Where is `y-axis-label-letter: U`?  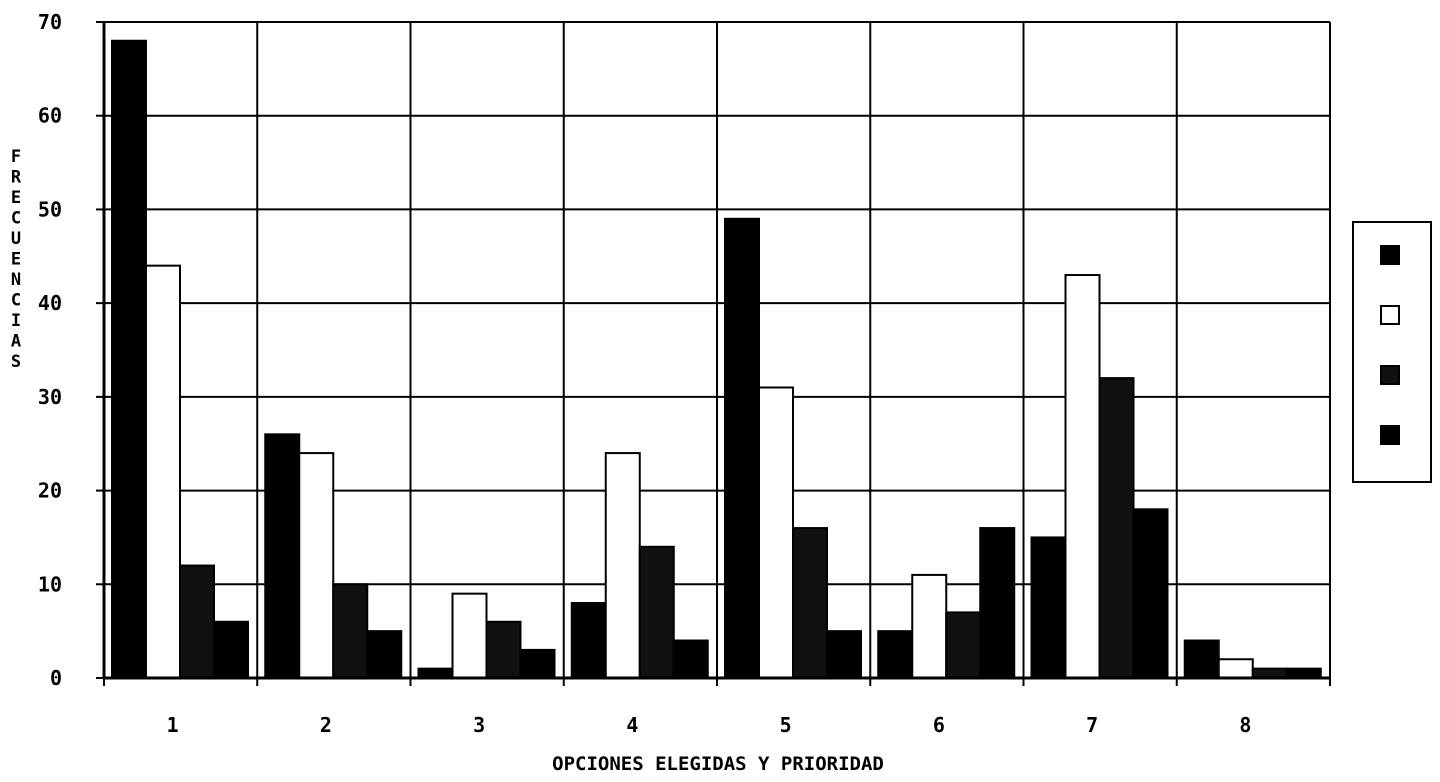
y-axis-label-letter: U is located at coordinates (16, 239).